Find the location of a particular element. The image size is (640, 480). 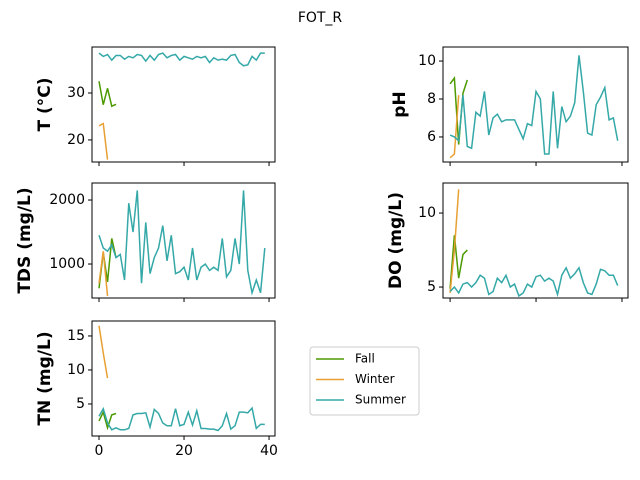

y-tick-label: 6 is located at coordinates (431, 137).